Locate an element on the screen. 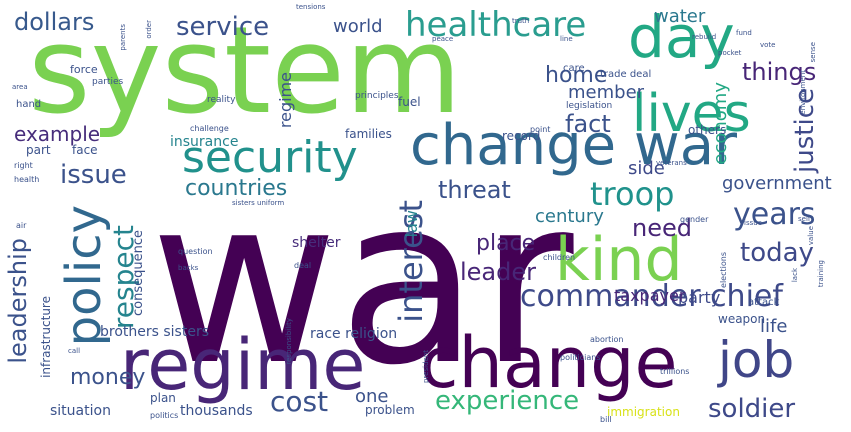 This screenshot has width=851, height=432. word-member: member is located at coordinates (606, 92).